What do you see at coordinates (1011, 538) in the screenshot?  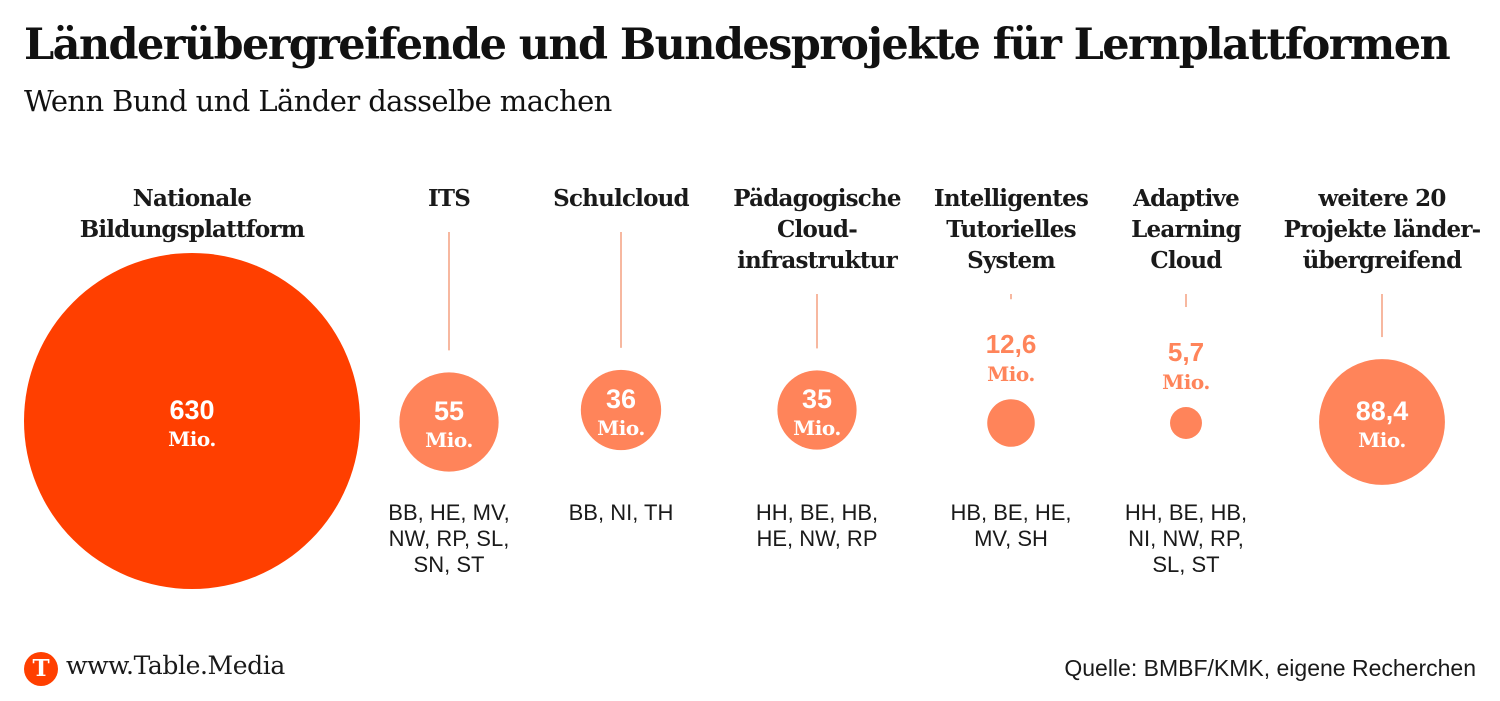 I see `states-label: MV, SH` at bounding box center [1011, 538].